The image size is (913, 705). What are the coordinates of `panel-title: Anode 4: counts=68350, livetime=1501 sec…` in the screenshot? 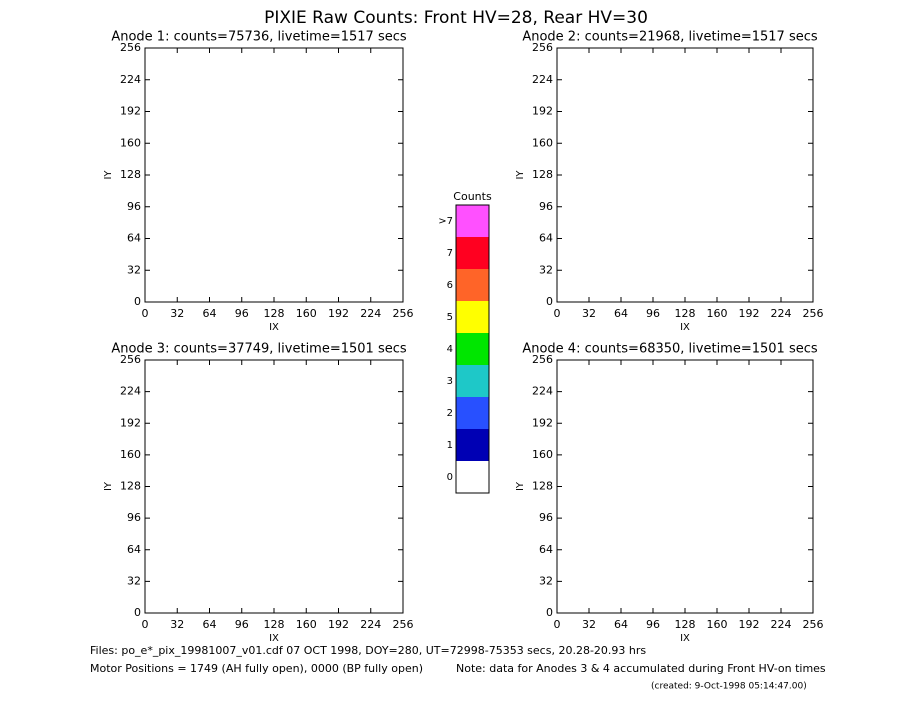 It's located at (670, 349).